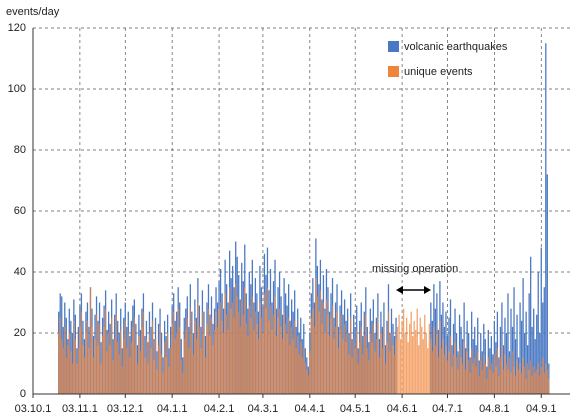 The width and height of the screenshot is (570, 418). Describe the element at coordinates (355, 409) in the screenshot. I see `x-tick-label: 04.5.1` at that location.